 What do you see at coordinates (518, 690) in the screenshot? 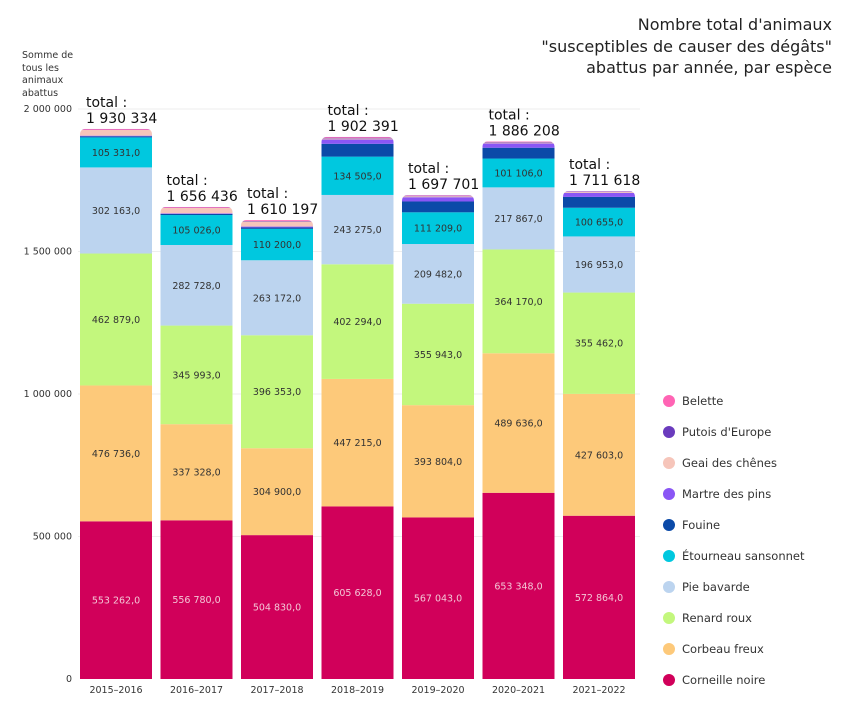
I see `x-tick-label: 2020–2021` at bounding box center [518, 690].